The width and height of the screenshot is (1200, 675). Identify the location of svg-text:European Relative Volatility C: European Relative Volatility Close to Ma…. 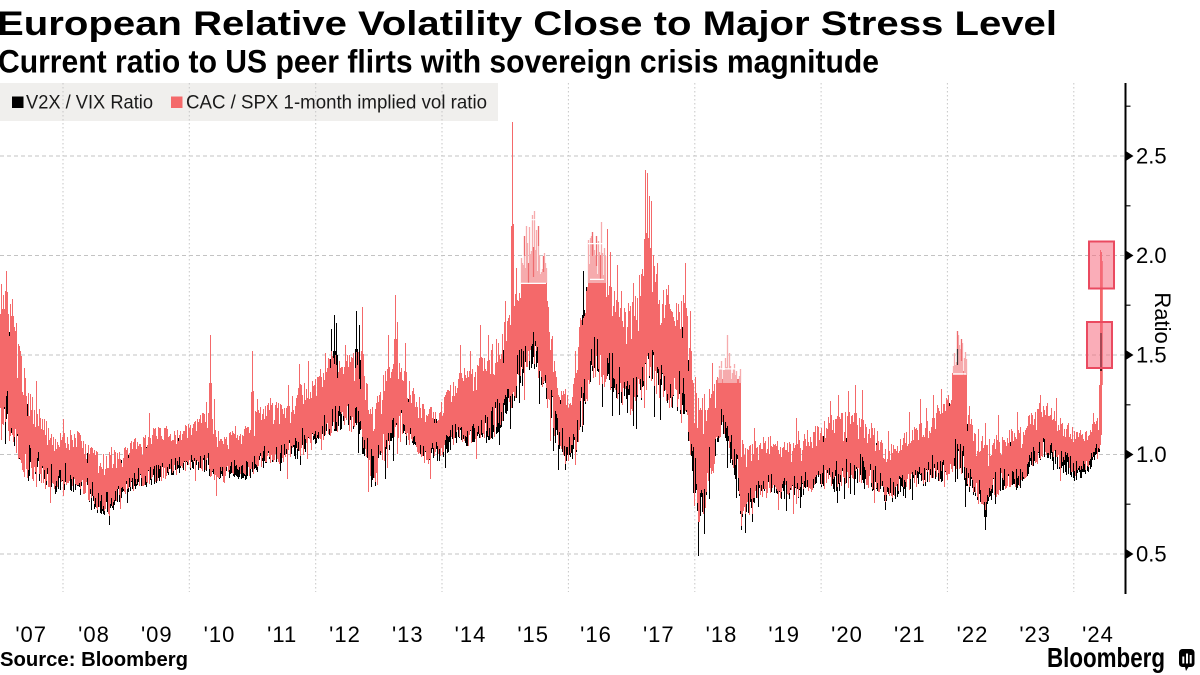
(528, 24).